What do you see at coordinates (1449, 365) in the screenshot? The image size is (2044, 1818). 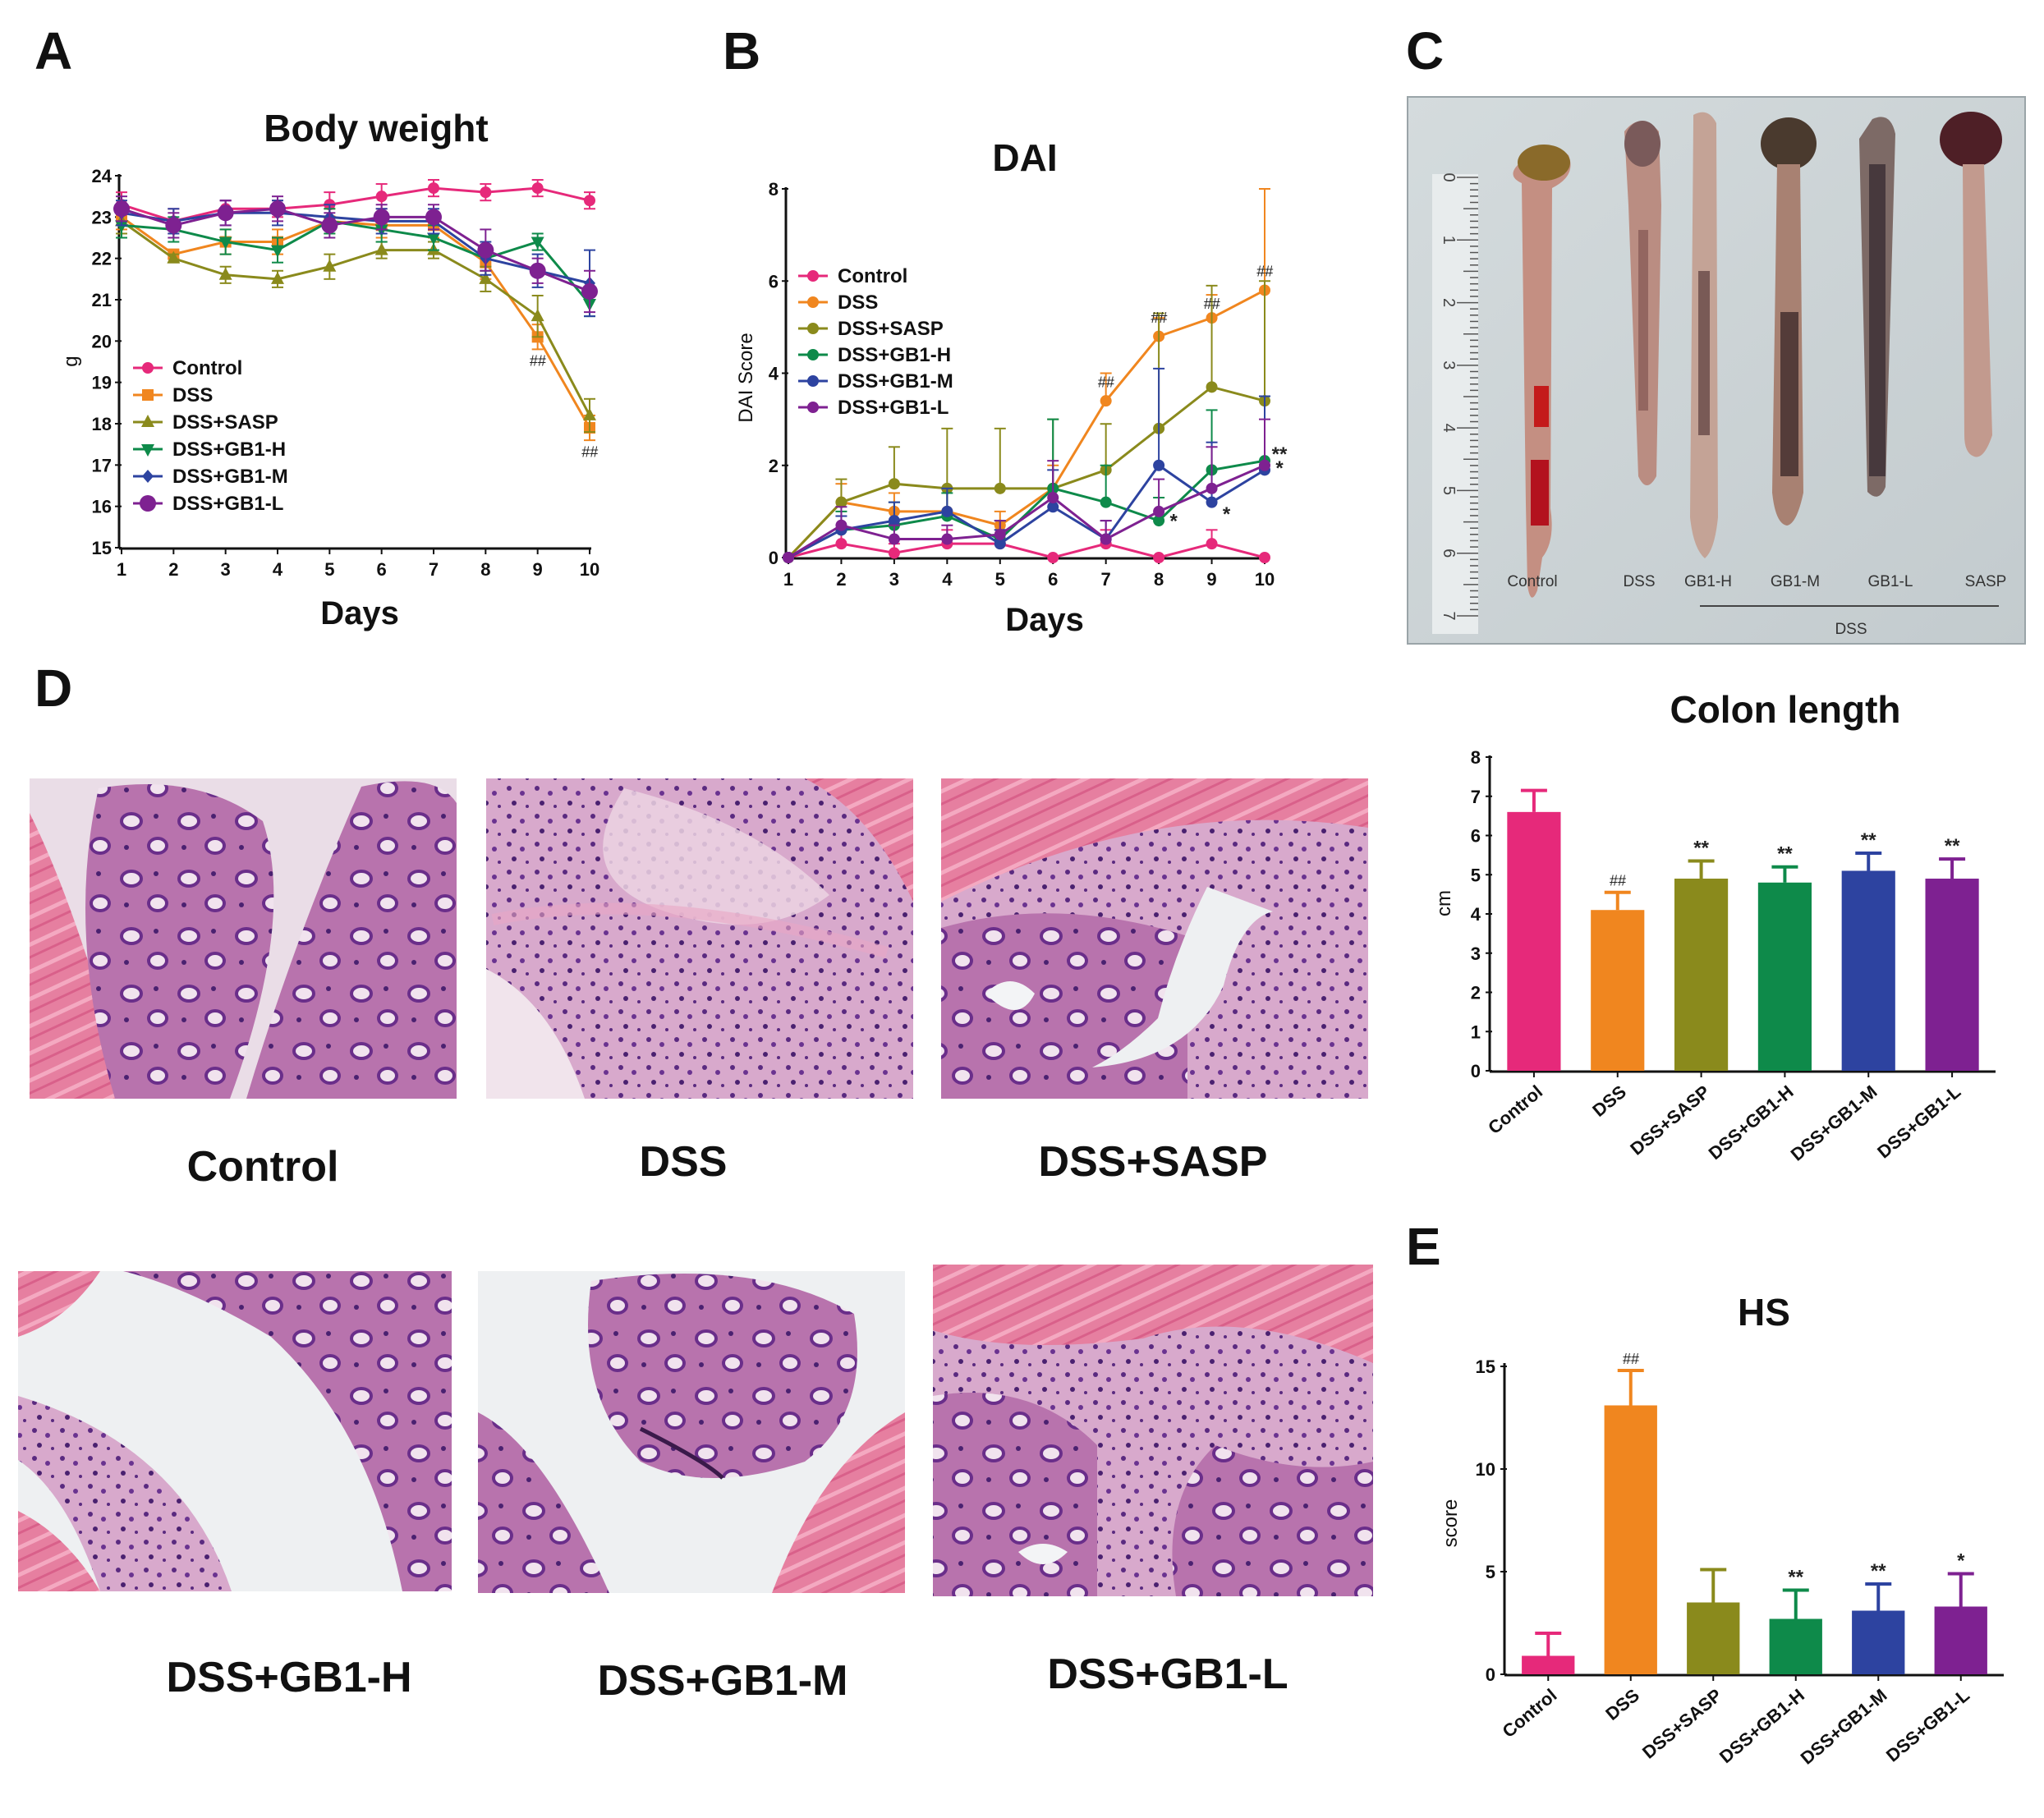 I see `ruler-label: 3` at bounding box center [1449, 365].